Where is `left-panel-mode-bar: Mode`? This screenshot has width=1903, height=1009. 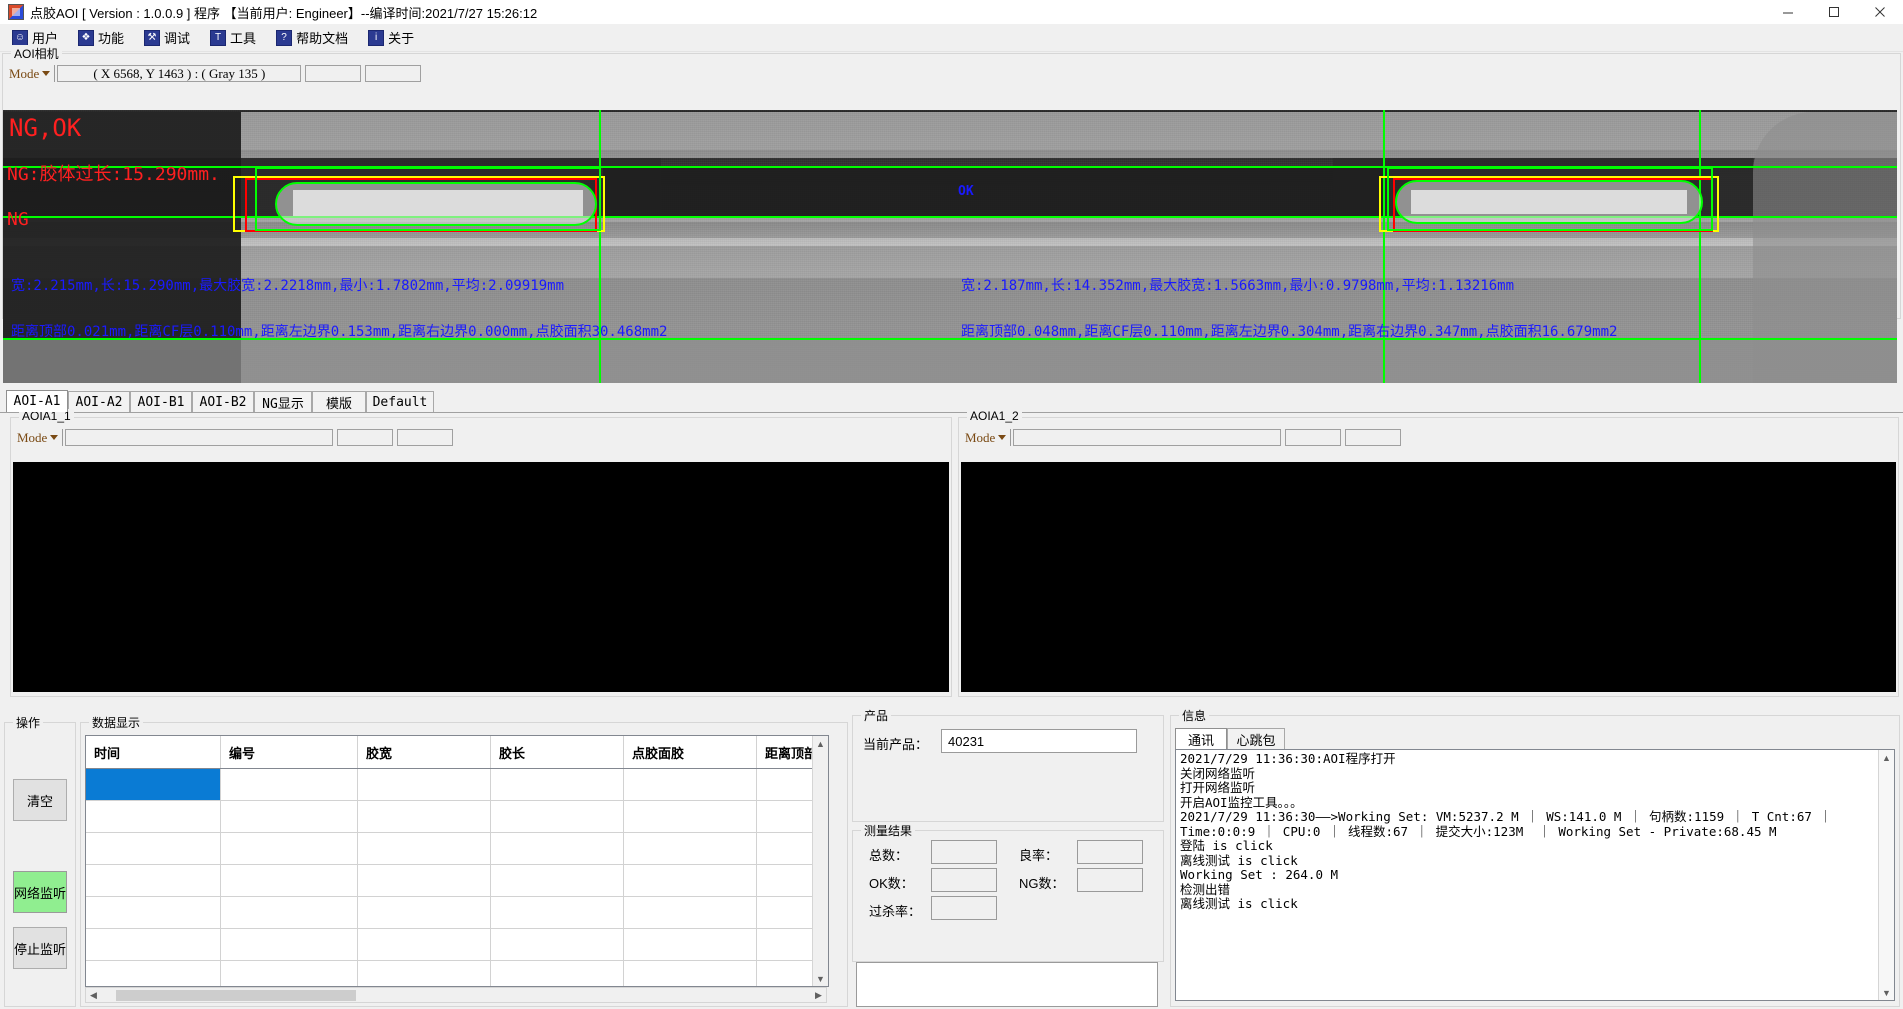 left-panel-mode-bar: Mode is located at coordinates (234, 437).